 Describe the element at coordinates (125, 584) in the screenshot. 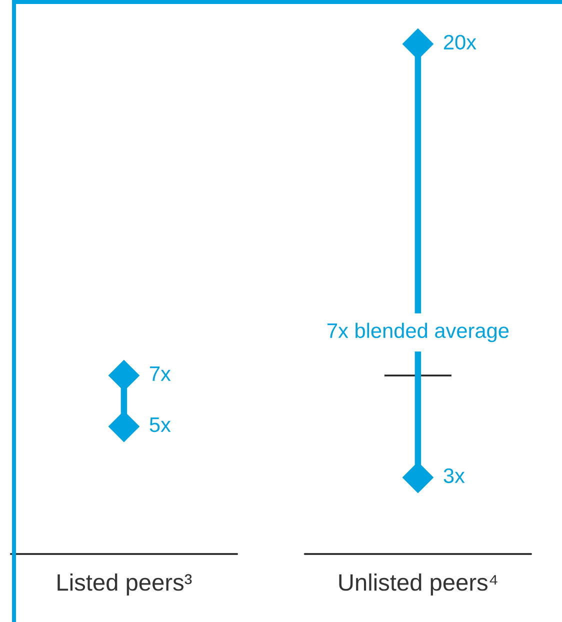

I see `x-tick-label: Listed peers³` at that location.